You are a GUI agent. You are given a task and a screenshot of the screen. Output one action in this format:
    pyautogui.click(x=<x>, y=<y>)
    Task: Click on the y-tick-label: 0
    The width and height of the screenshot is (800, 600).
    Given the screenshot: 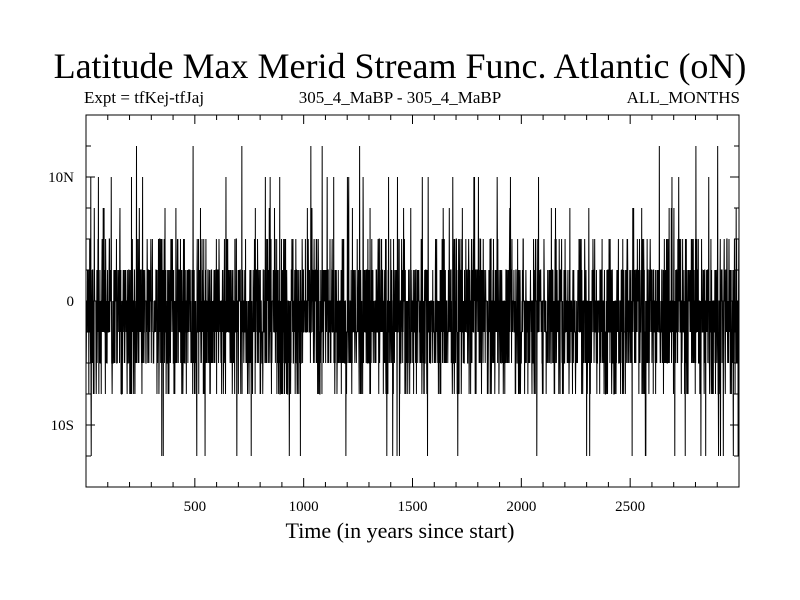 What is the action you would take?
    pyautogui.click(x=71, y=302)
    